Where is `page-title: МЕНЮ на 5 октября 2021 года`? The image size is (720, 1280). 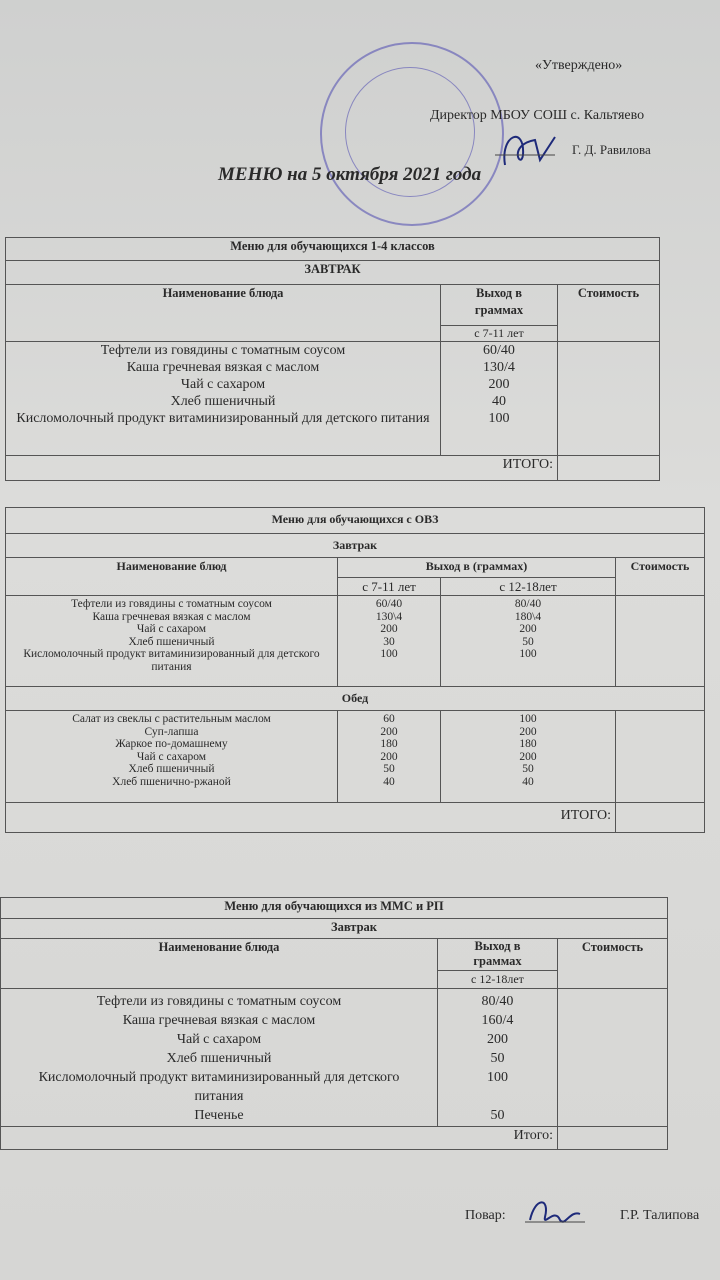 page-title: МЕНЮ на 5 октября 2021 года is located at coordinates (350, 174).